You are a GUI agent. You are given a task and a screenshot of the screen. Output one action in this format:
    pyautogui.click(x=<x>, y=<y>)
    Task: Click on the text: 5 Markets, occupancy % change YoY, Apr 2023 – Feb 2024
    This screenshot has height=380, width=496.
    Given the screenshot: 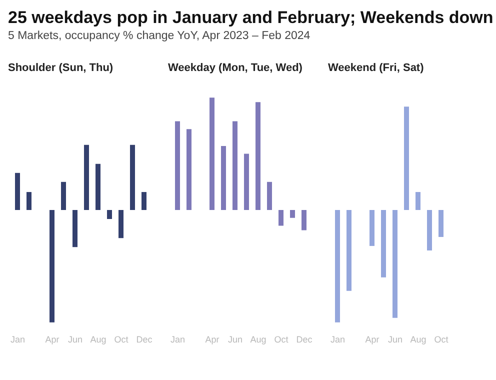 What is the action you would take?
    pyautogui.click(x=160, y=36)
    